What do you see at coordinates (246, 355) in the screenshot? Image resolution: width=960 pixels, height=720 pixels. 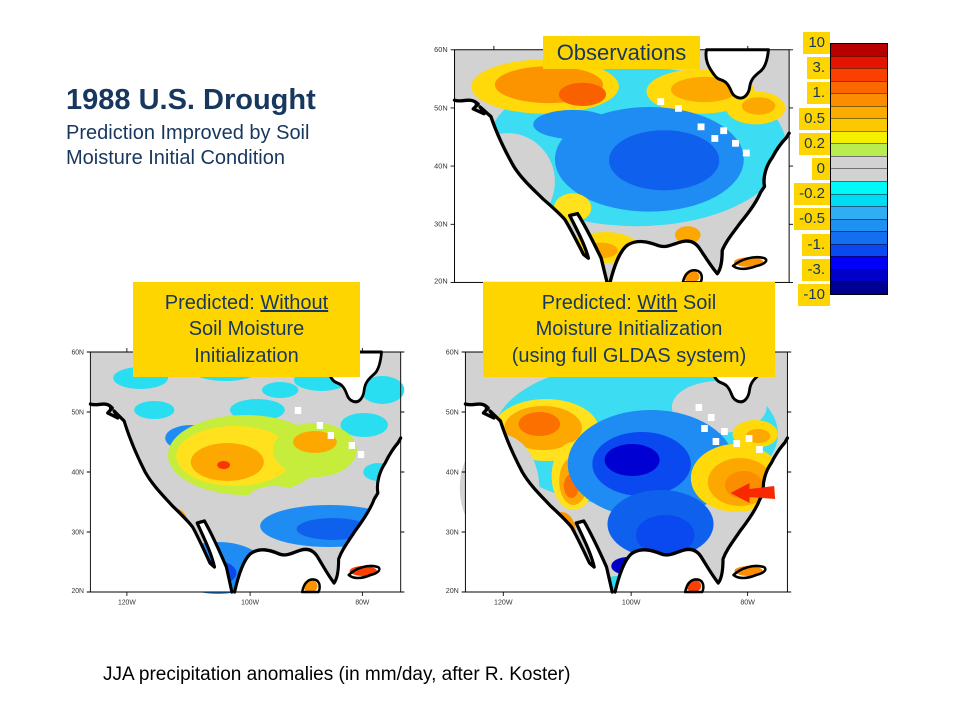 I see `panel-label-line: Initialization` at bounding box center [246, 355].